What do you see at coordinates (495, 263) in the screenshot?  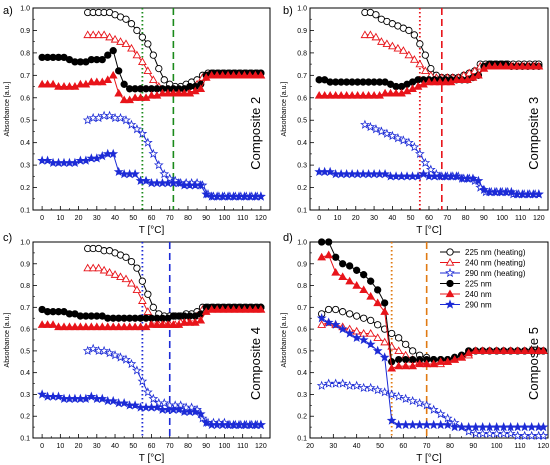 I see `legend-entry: 240 nm (heating)` at bounding box center [495, 263].